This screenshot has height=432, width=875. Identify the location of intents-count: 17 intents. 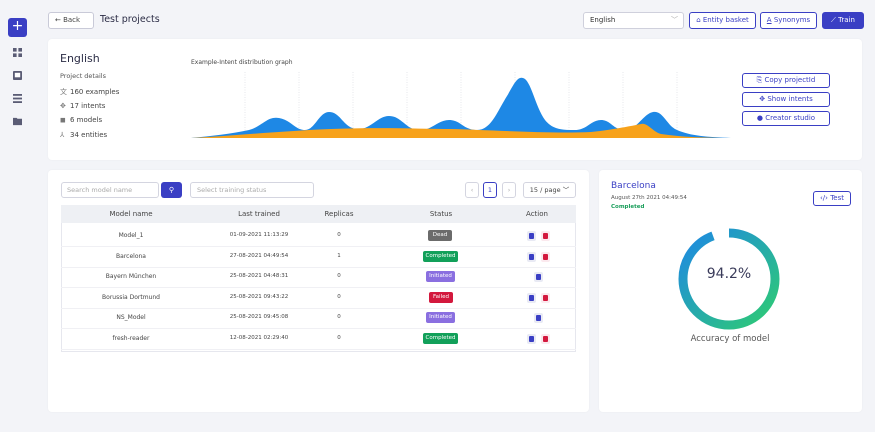
(88, 106).